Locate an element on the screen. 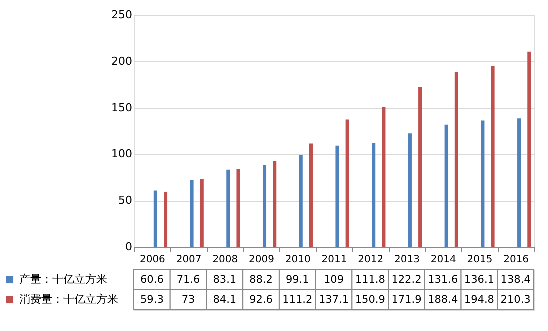 Image resolution: width=548 pixels, height=331 pixels. data-label: 111.2 is located at coordinates (297, 300).